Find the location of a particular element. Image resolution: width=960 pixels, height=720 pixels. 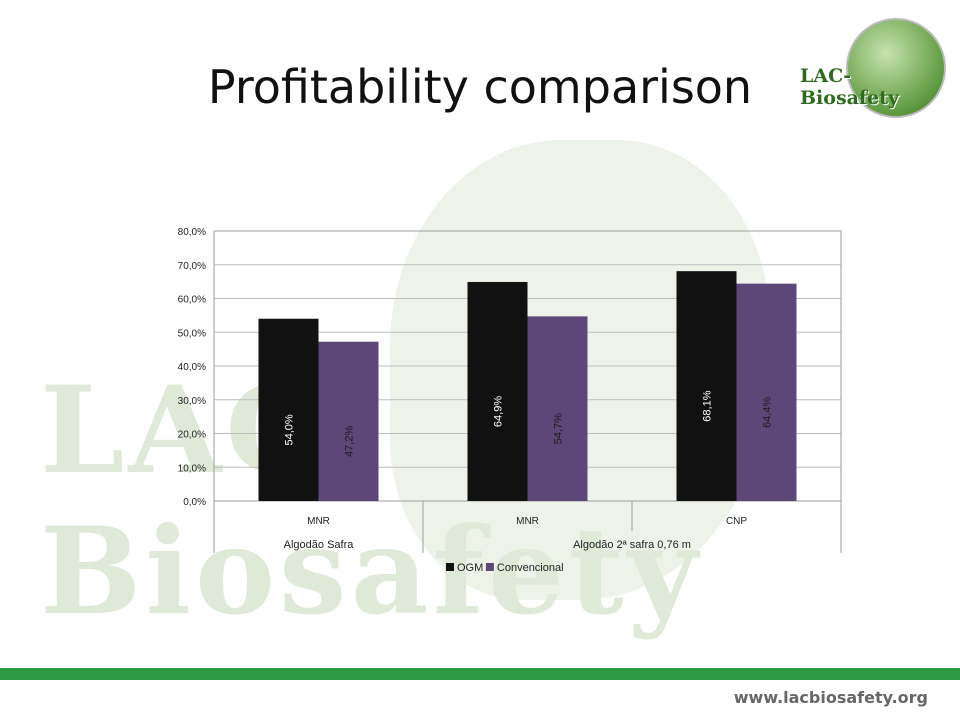

footer-bar is located at coordinates (480, 674).